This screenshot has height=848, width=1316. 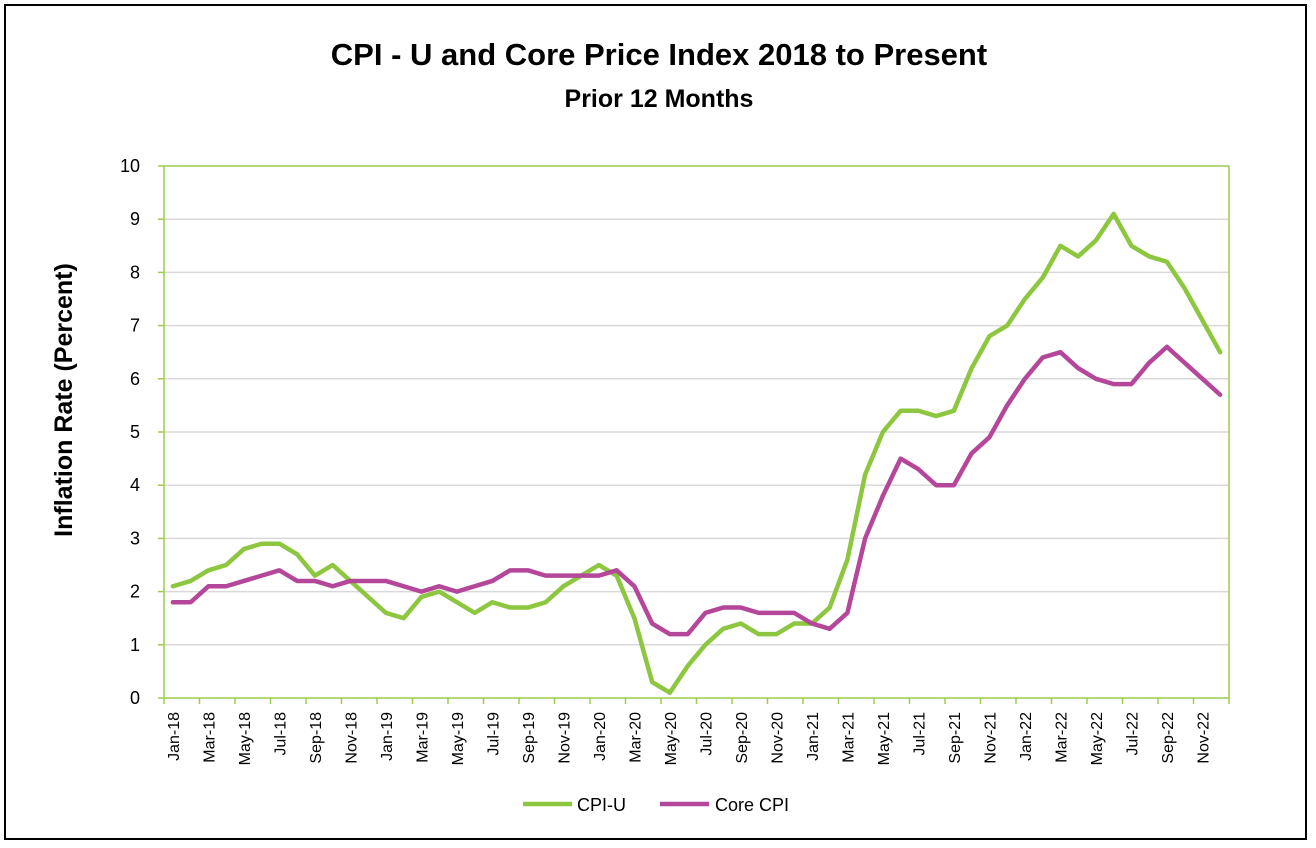 I want to click on x-tick-label: Jan-21, so click(x=813, y=736).